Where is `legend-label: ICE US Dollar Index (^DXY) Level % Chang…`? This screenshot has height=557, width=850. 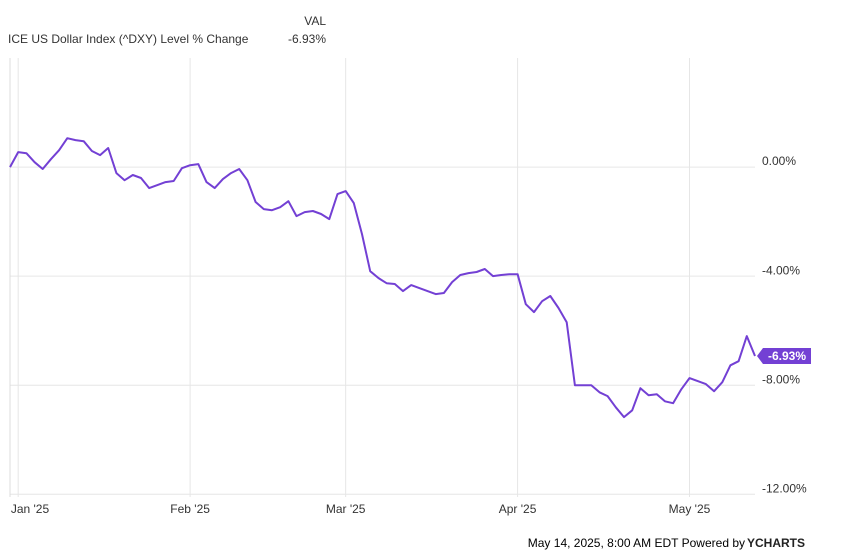
legend-label: ICE US Dollar Index (^DXY) Level % Chang… is located at coordinates (128, 39).